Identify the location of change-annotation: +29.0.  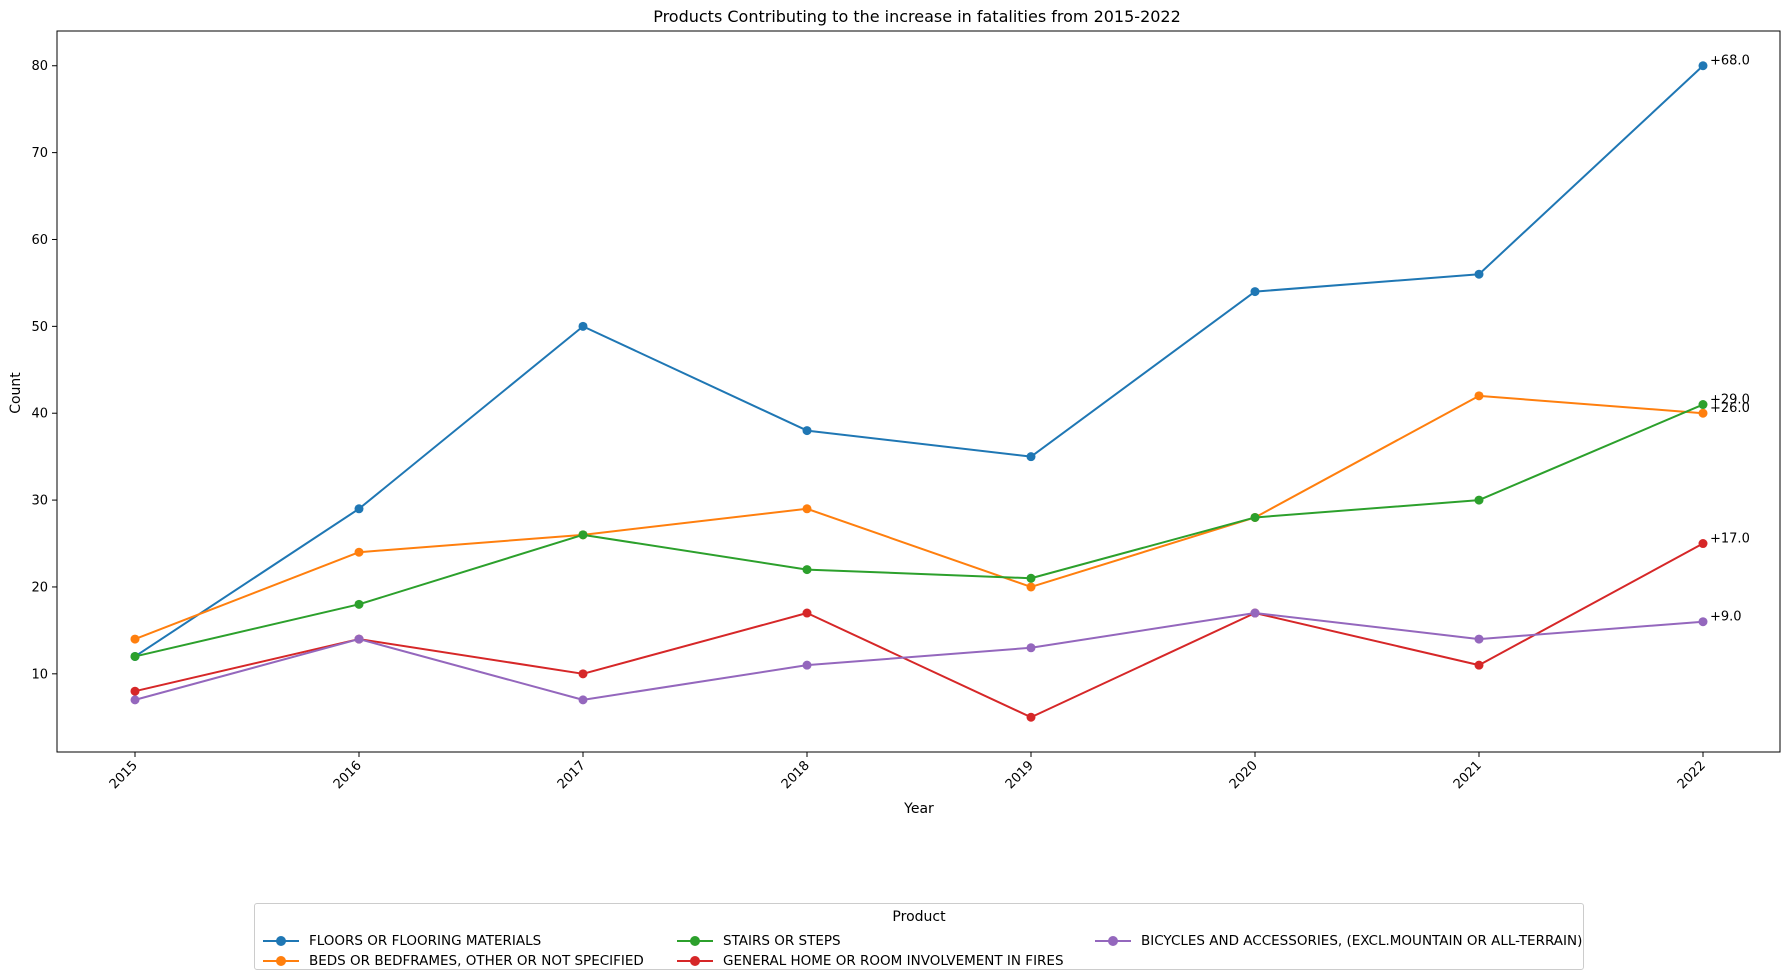
(1730, 400).